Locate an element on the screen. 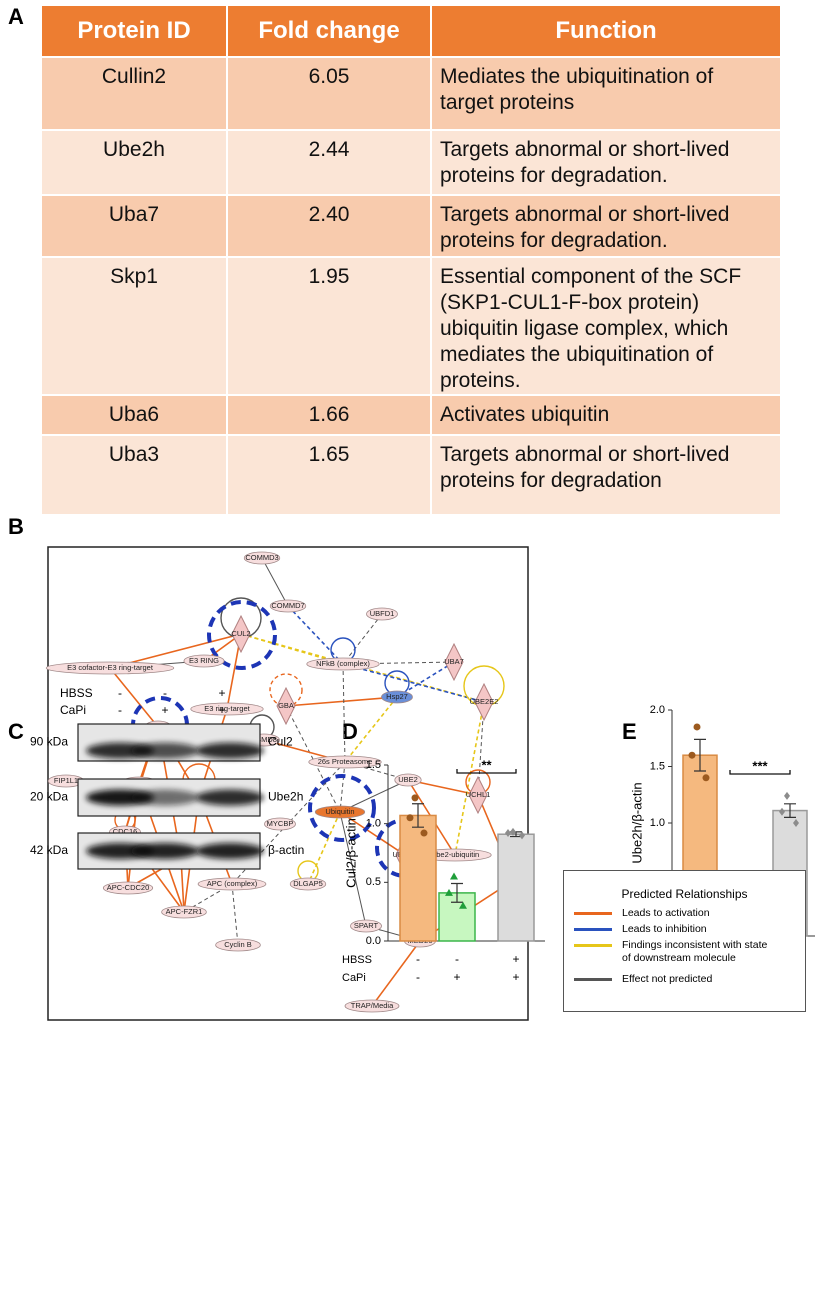 This screenshot has height=1294, width=825. node-label: APC-CDC20 is located at coordinates (128, 887).